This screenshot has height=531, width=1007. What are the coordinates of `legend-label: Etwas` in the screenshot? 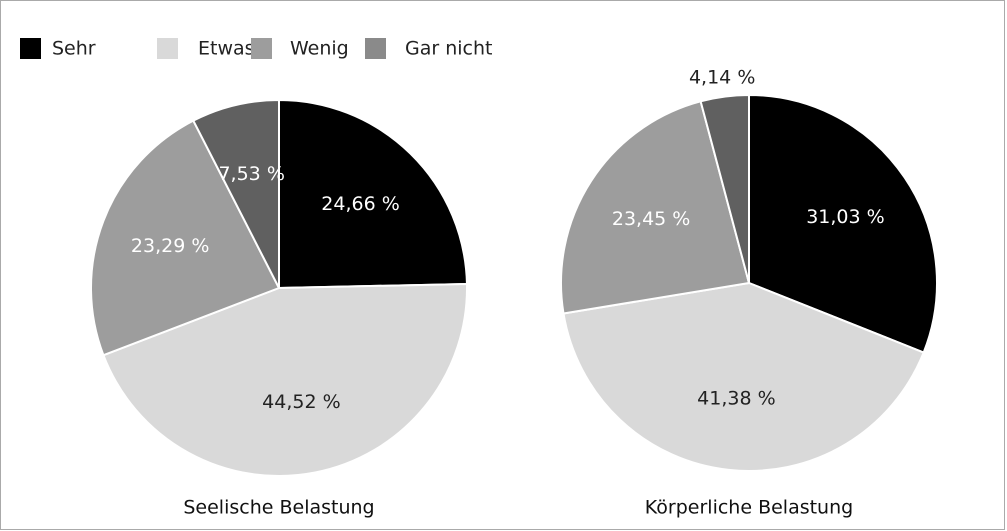 It's located at (226, 49).